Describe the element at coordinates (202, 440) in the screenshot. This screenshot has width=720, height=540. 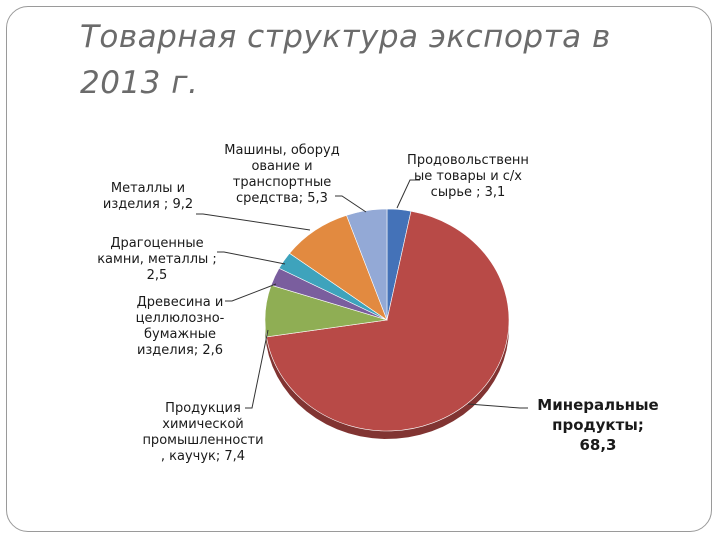
I see `slice-label-2-line-2: промышленности` at that location.